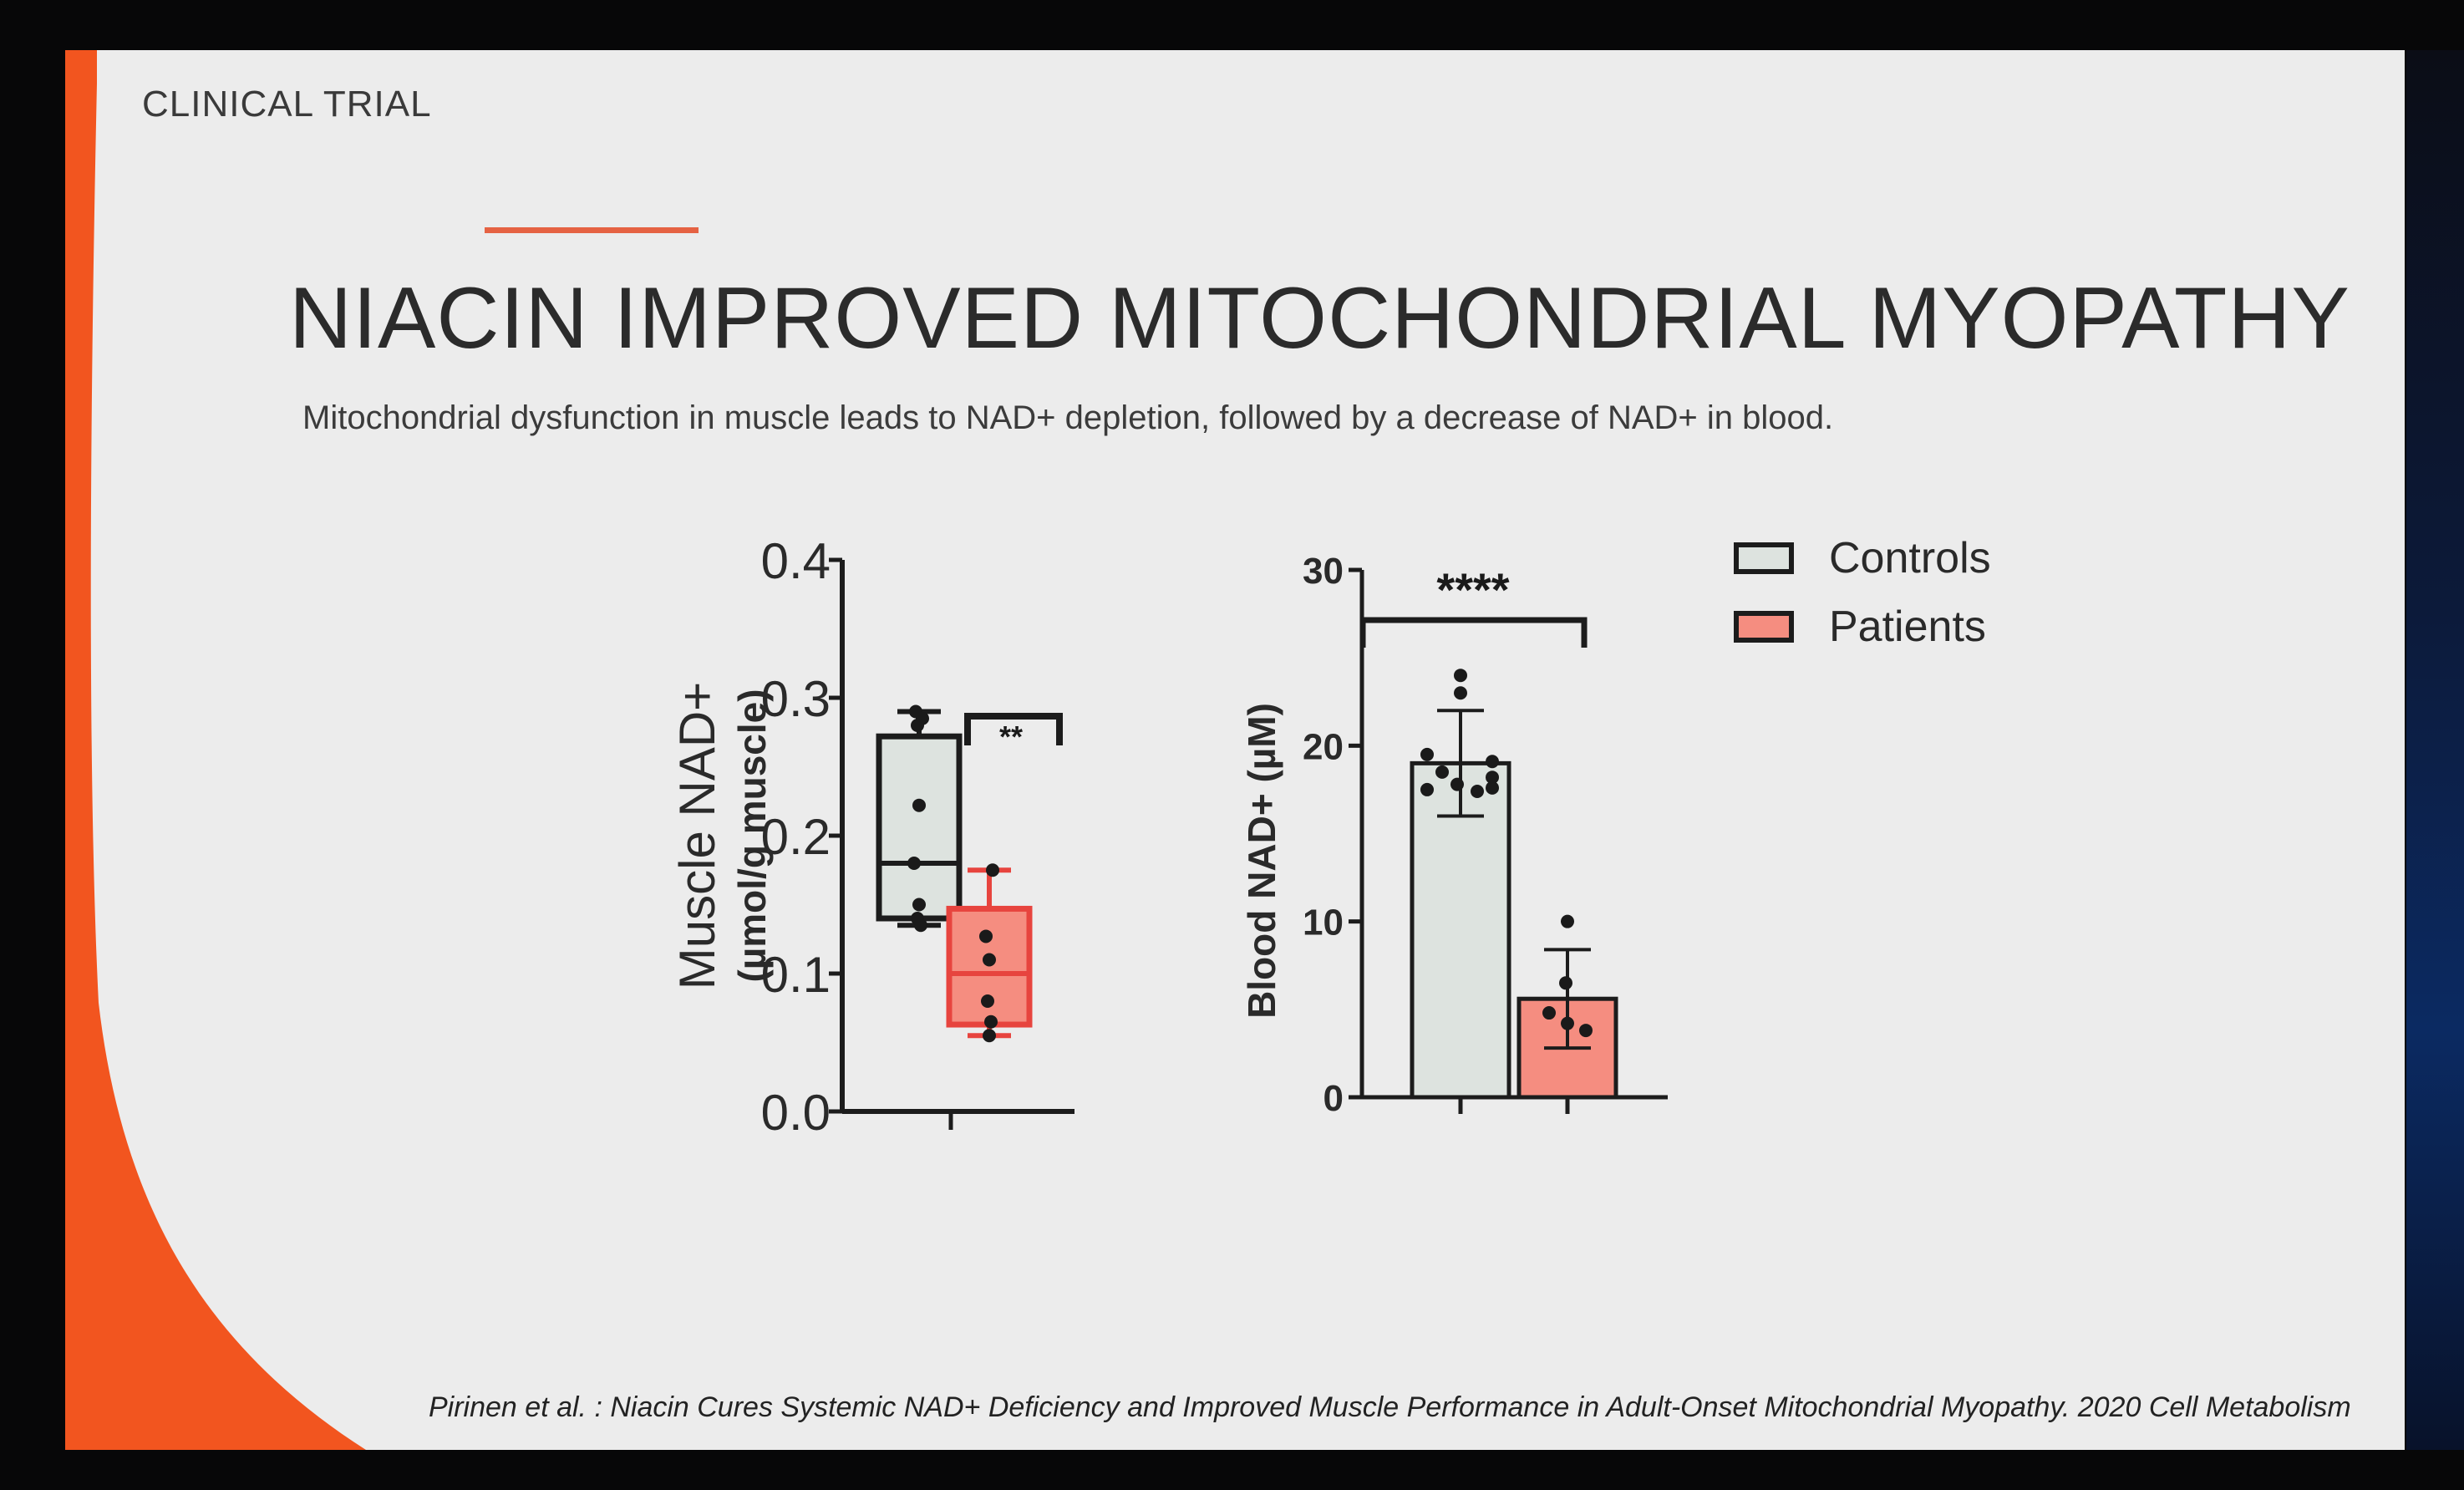 Image resolution: width=2464 pixels, height=1490 pixels. What do you see at coordinates (1764, 558) in the screenshot?
I see `controls-swatch` at bounding box center [1764, 558].